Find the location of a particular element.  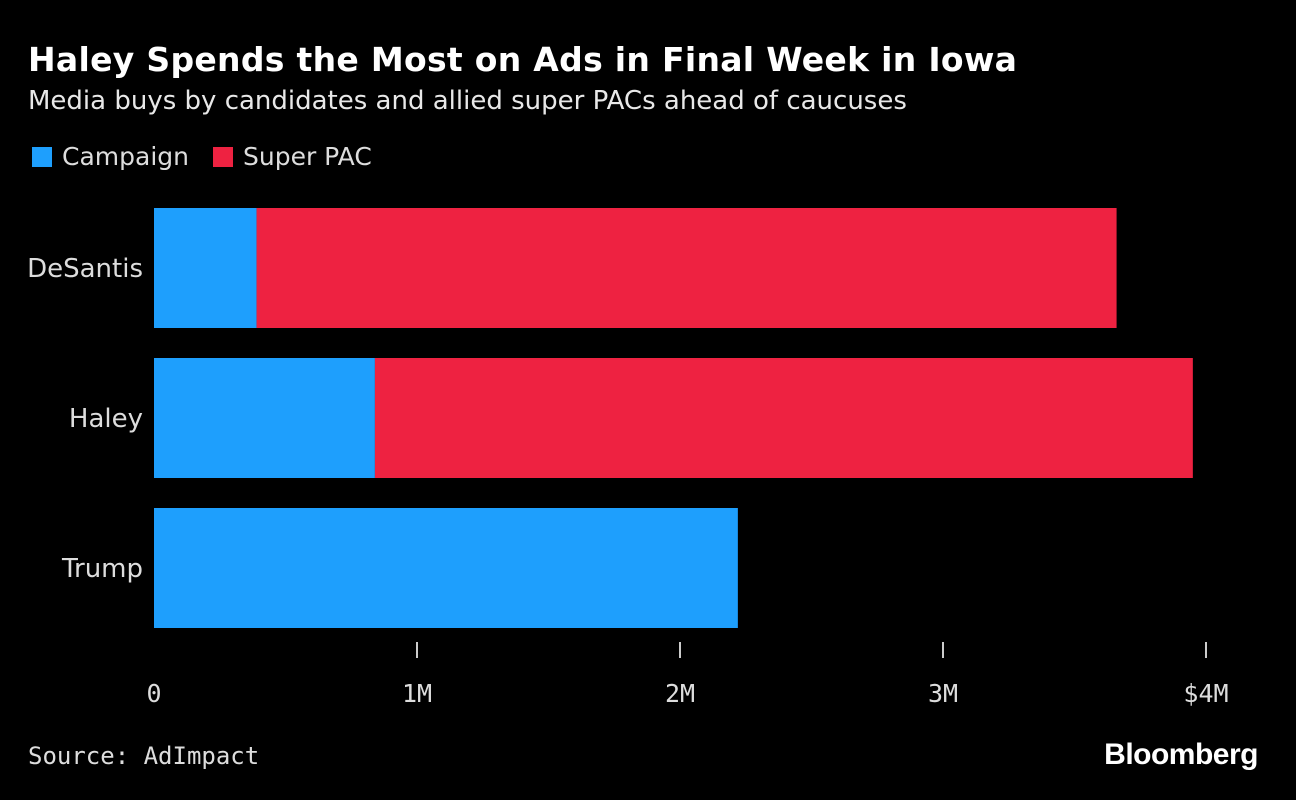

bar-desantis-campaign is located at coordinates (205, 268).